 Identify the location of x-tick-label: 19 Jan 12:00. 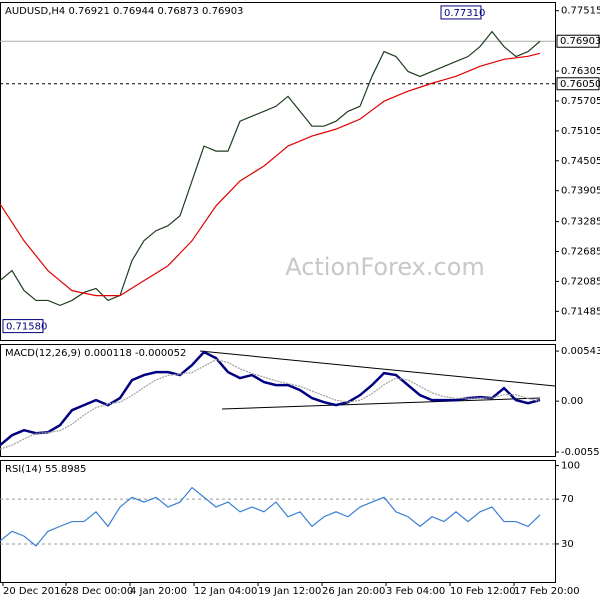
(289, 591).